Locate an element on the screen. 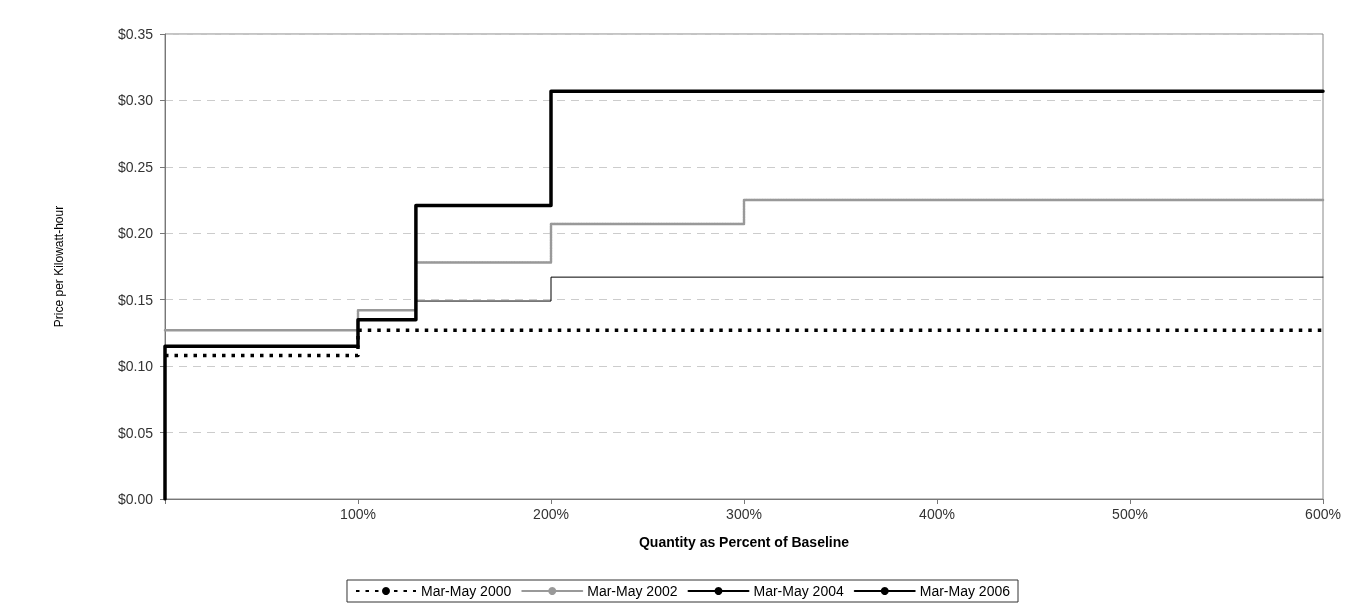 The height and width of the screenshot is (616, 1365). x-tick-label: 100% is located at coordinates (358, 514).